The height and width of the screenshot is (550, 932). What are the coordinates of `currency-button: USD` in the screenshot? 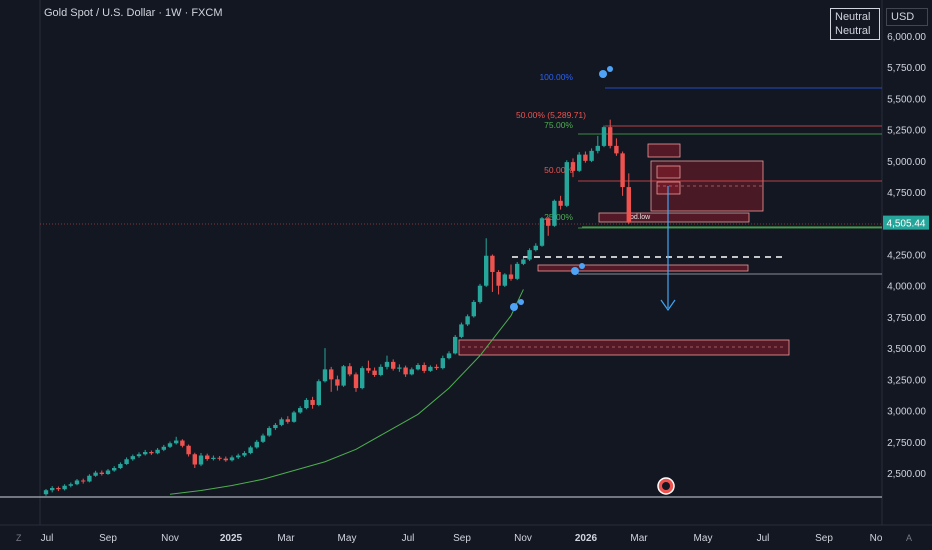 It's located at (907, 17).